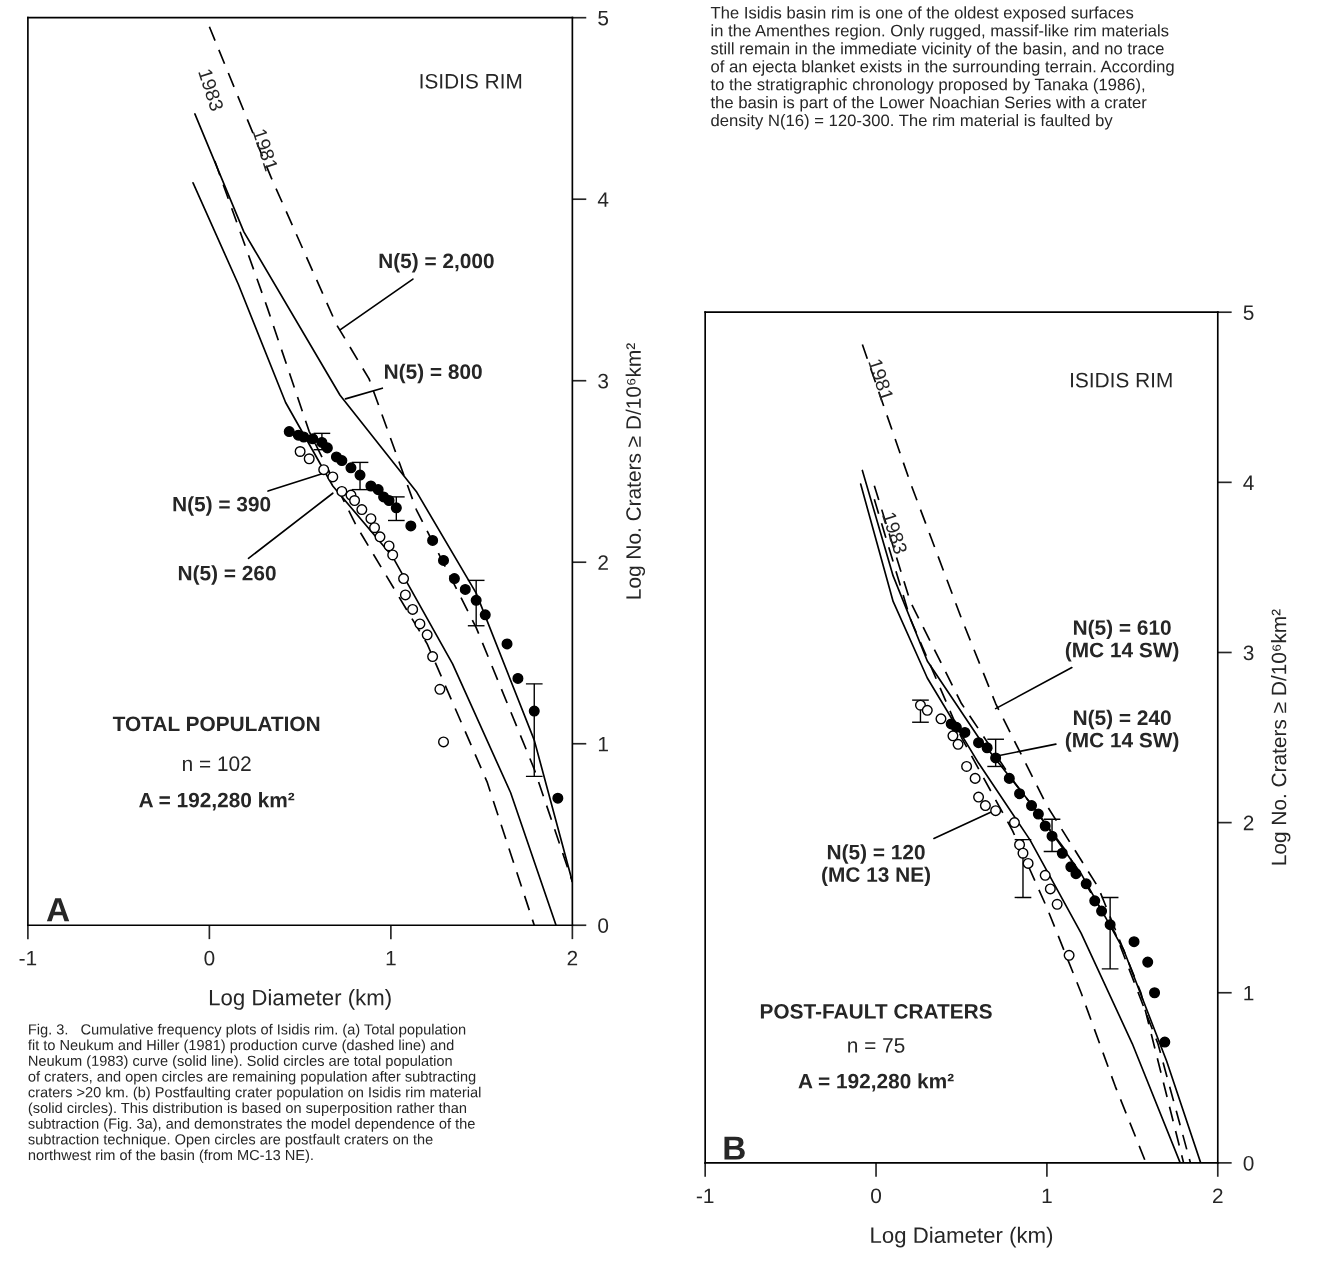  What do you see at coordinates (876, 1011) in the screenshot?
I see `annotation: POST-FAULT CRATERS` at bounding box center [876, 1011].